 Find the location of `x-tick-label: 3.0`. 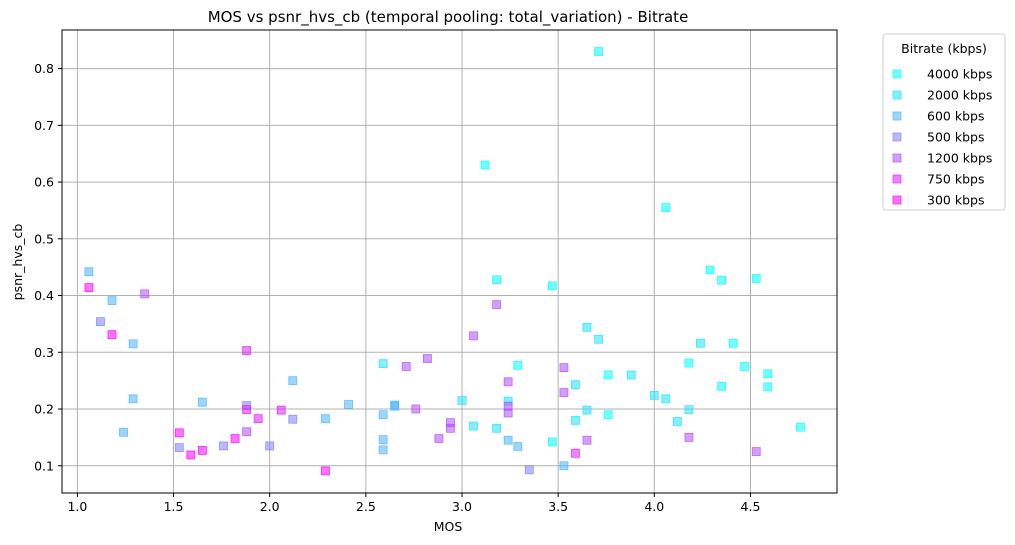

x-tick-label: 3.0 is located at coordinates (462, 506).